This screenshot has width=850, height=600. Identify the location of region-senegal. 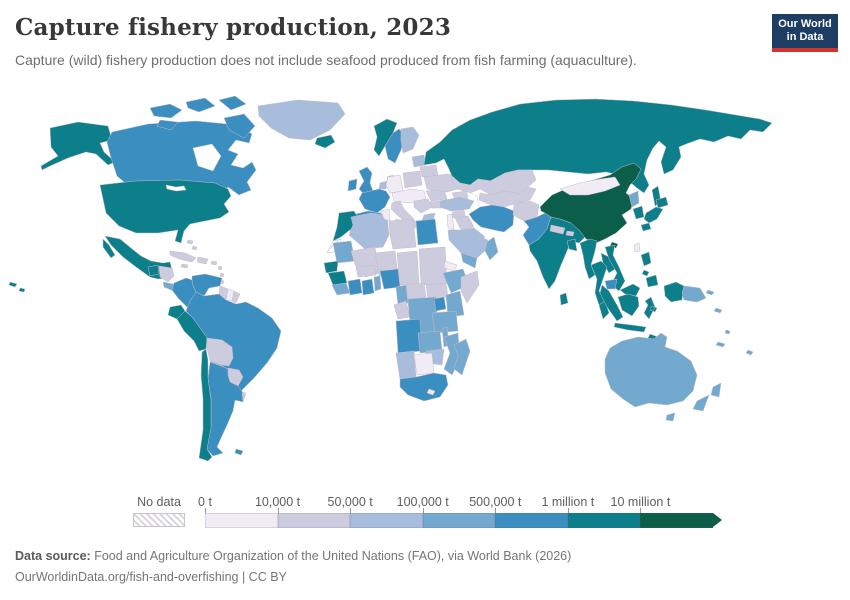
(331, 267).